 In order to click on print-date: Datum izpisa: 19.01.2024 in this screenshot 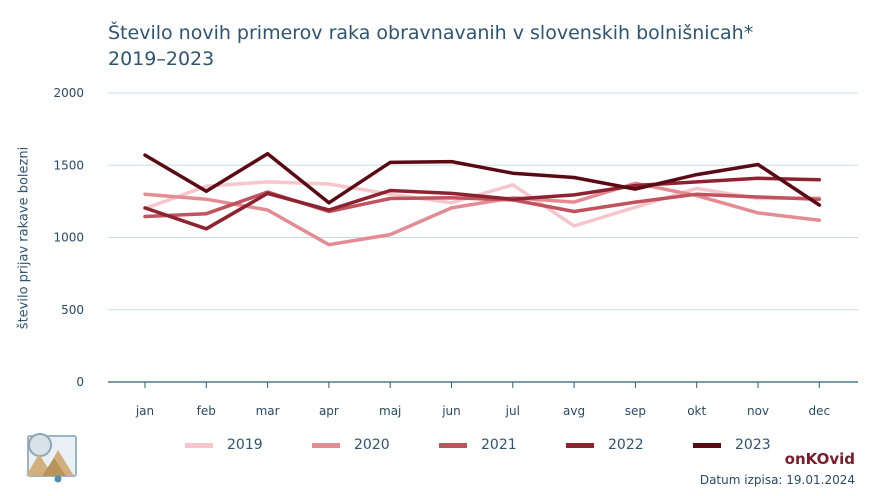, I will do `click(777, 480)`.